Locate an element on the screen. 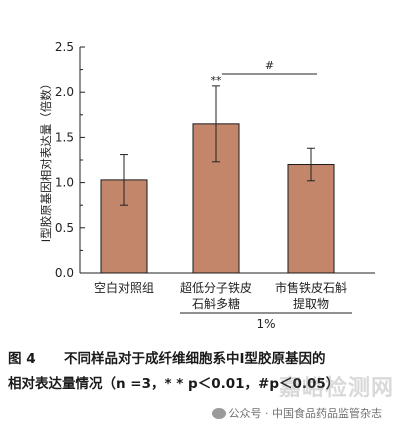 The height and width of the screenshot is (434, 400). significance-hash: # is located at coordinates (269, 65).